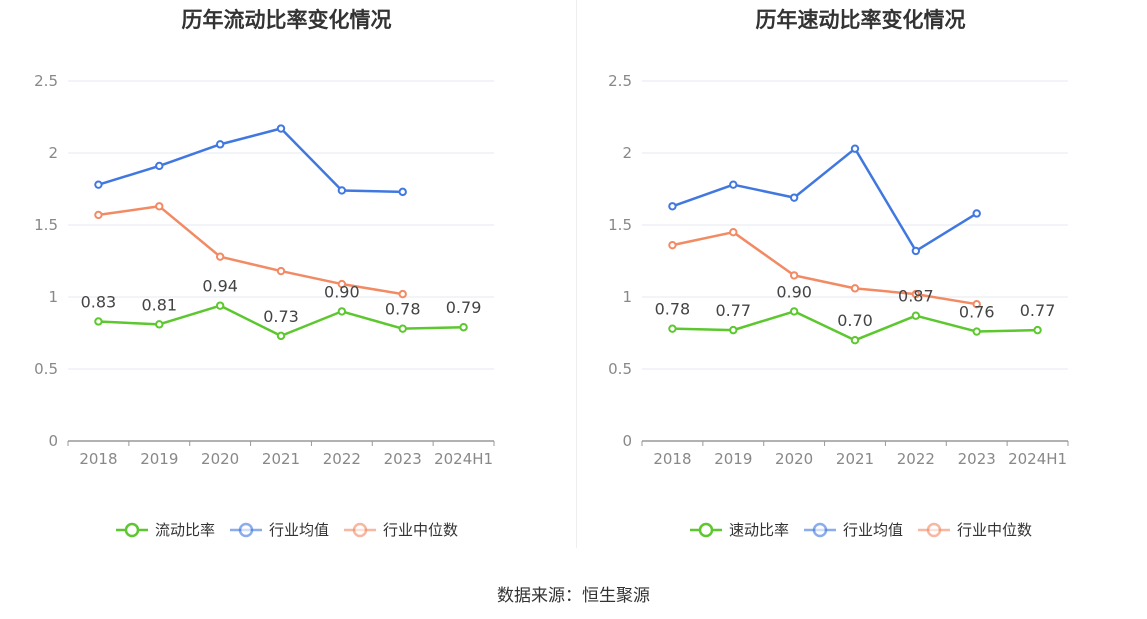  I want to click on chart-legend: 速动比率 行业均值 行业中位数, so click(860, 529).